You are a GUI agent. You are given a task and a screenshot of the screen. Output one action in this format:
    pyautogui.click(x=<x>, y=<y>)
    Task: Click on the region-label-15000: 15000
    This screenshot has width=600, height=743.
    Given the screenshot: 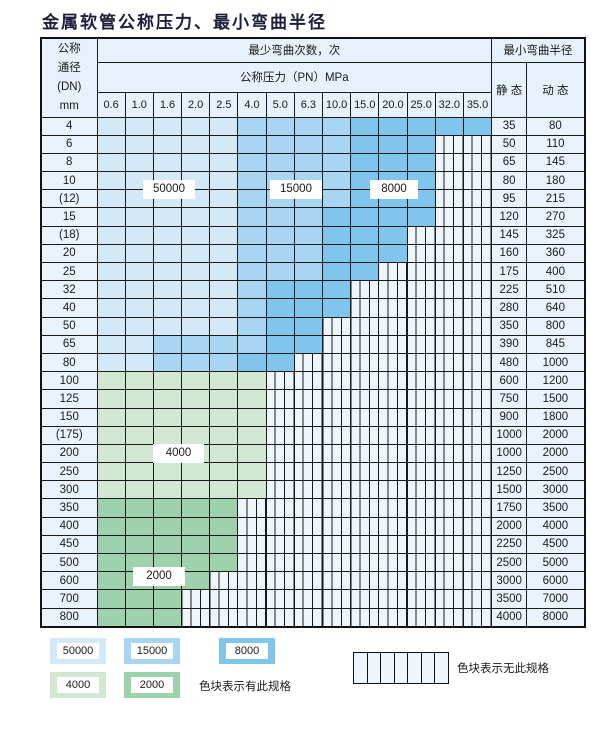 What is the action you would take?
    pyautogui.click(x=296, y=189)
    